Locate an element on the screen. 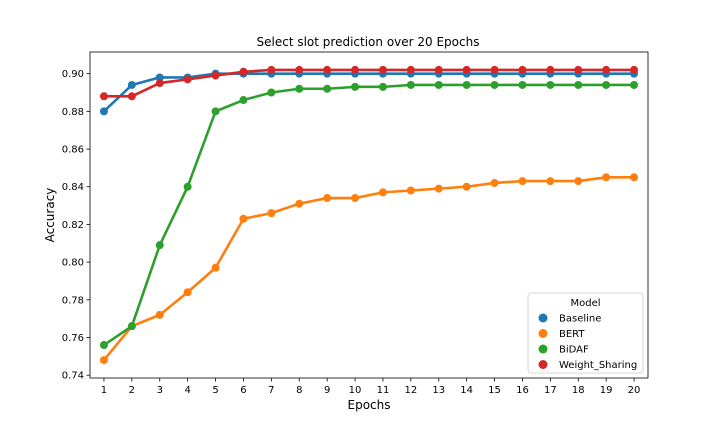 Image resolution: width=720 pixels, height=432 pixels. series-baseline is located at coordinates (369, 92).